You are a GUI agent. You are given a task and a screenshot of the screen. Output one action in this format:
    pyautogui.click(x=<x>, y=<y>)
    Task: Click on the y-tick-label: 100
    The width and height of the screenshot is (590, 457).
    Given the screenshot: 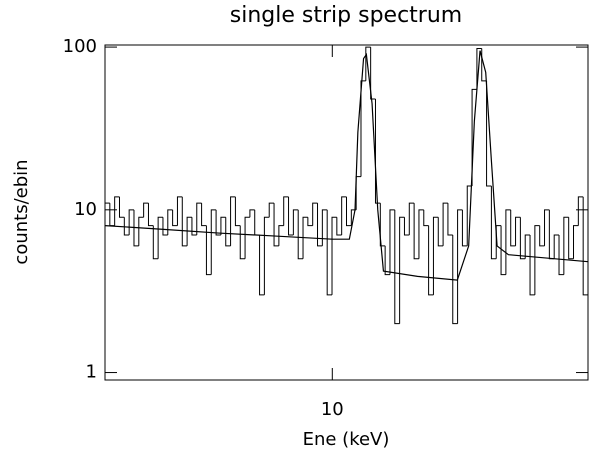 What is the action you would take?
    pyautogui.click(x=80, y=46)
    